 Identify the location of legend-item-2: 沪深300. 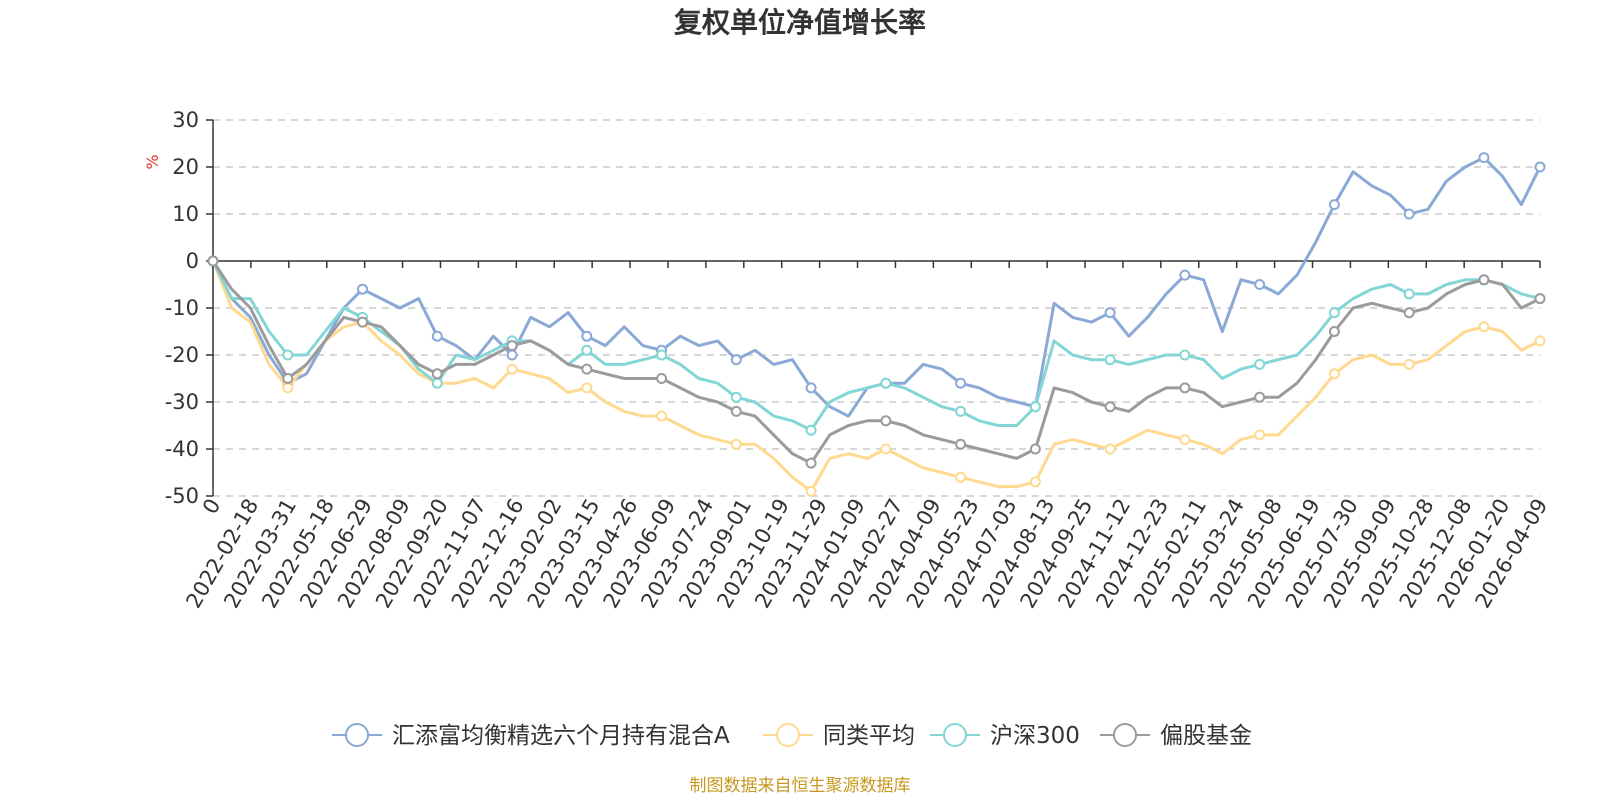
(1005, 736).